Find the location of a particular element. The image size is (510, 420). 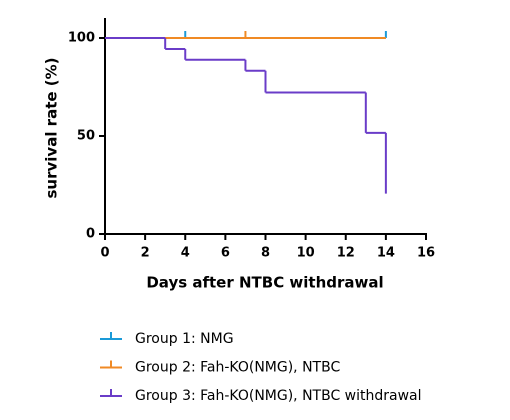

y-tick-label: 100 is located at coordinates (81, 38).